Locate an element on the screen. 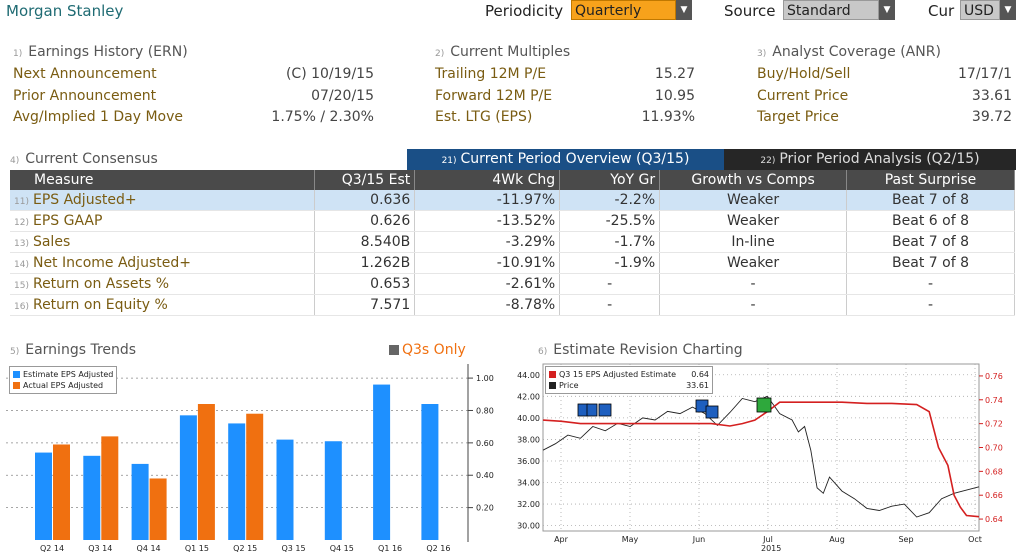 This screenshot has width=1024, height=553. left-tick-label: 36.00 is located at coordinates (528, 461).